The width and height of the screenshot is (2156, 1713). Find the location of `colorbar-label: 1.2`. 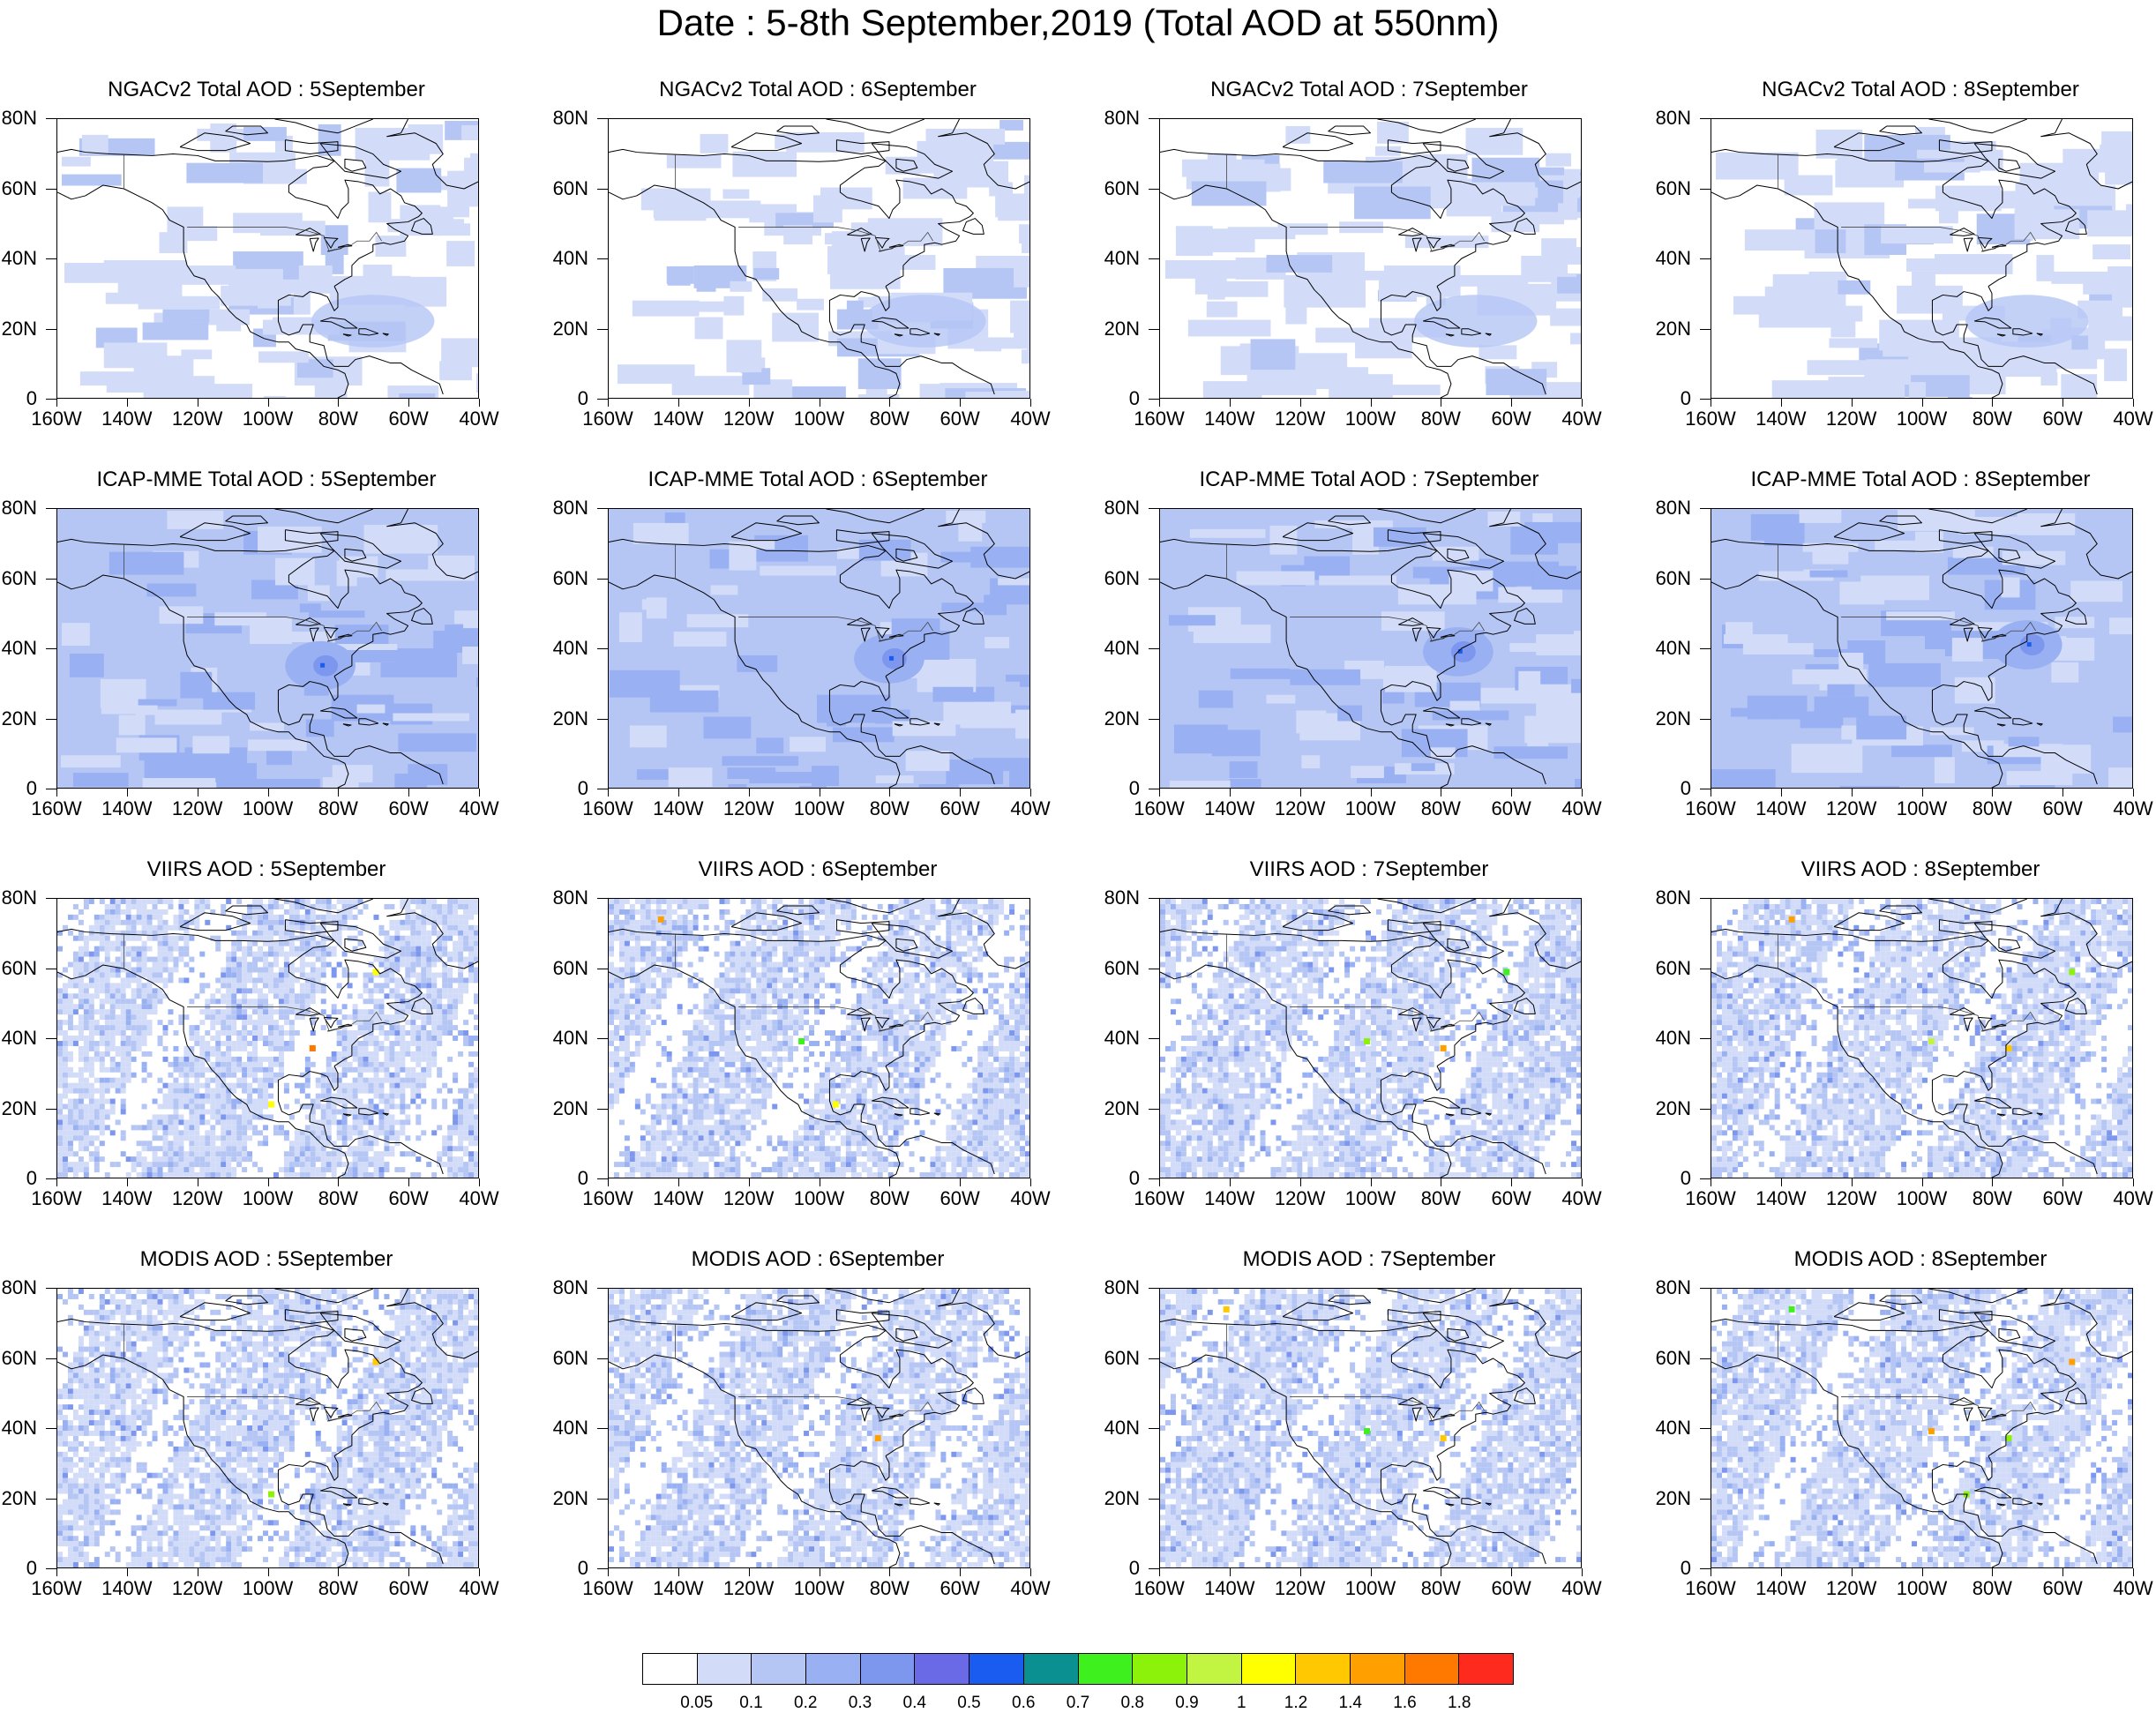

colorbar-label: 1.2 is located at coordinates (1295, 1704).